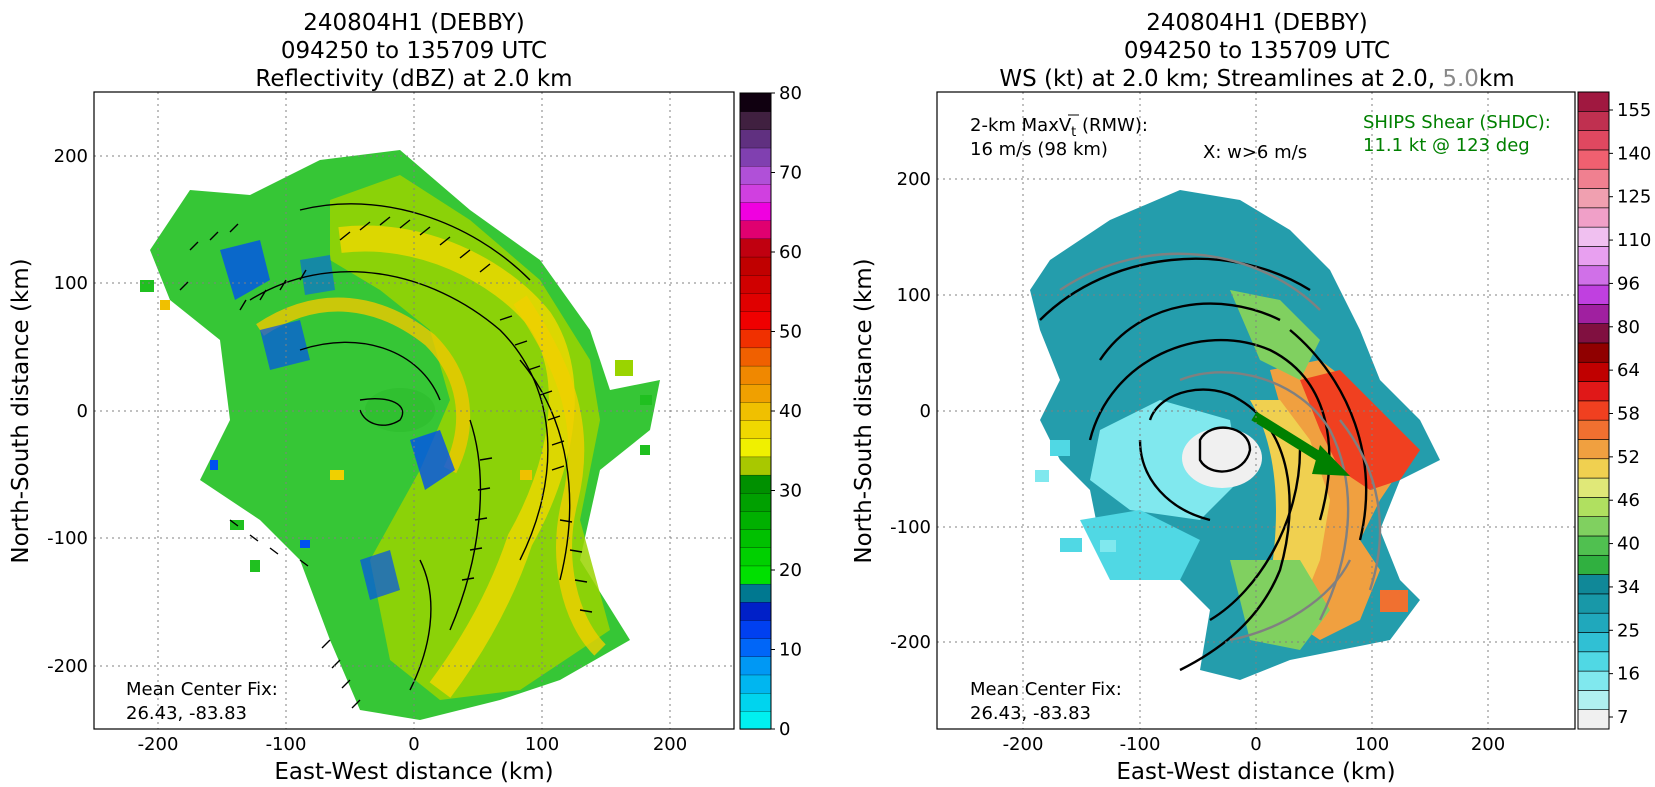  I want to click on left-x-ticks: -200 -100 0 100 200, so click(413, 744).